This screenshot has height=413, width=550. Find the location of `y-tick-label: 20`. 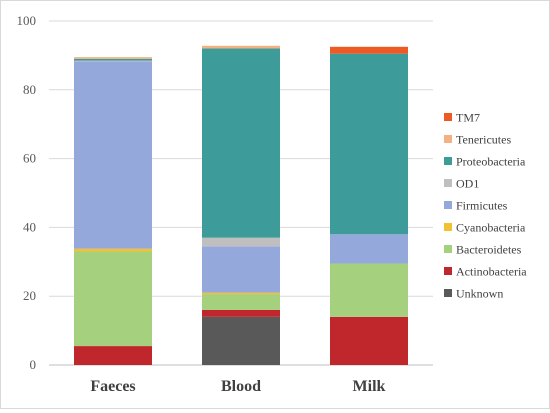

y-tick-label: 20 is located at coordinates (29, 295).